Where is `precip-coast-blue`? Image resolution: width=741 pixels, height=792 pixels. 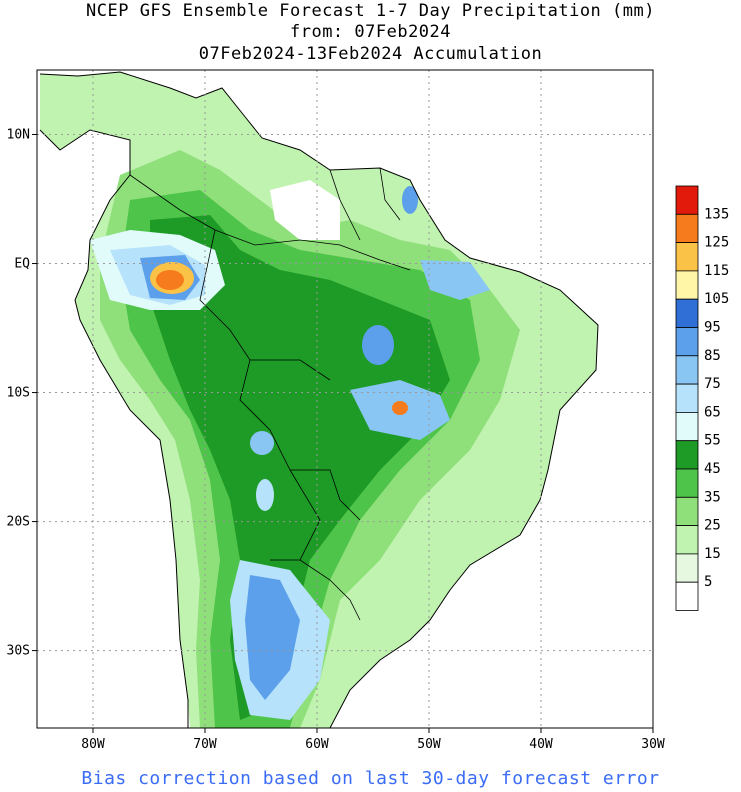 precip-coast-blue is located at coordinates (410, 200).